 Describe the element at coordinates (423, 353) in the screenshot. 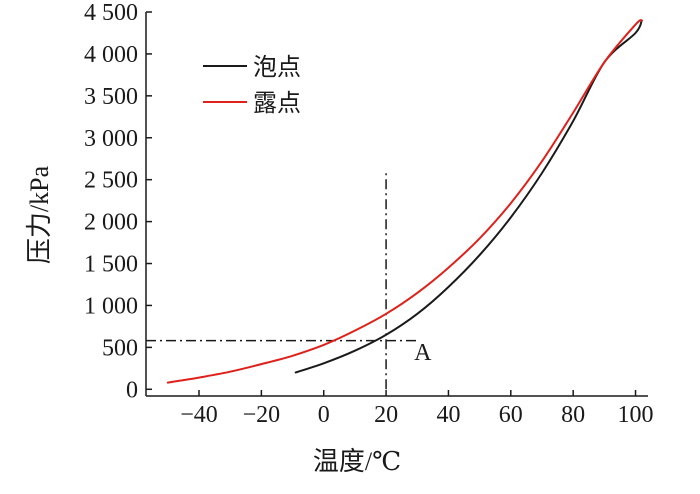

I see `annotation-point-a: A` at that location.